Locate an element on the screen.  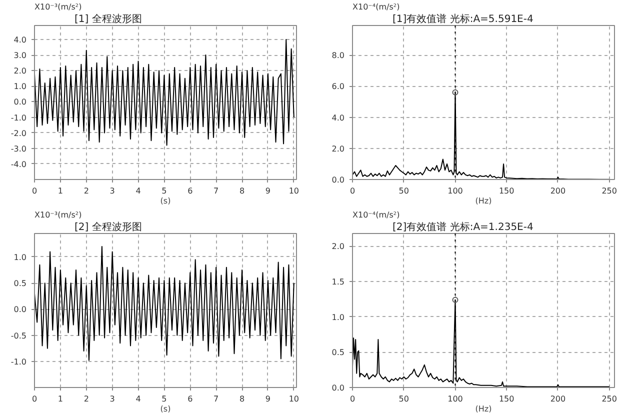
y-tick-label: -4.0 is located at coordinates (18, 164).